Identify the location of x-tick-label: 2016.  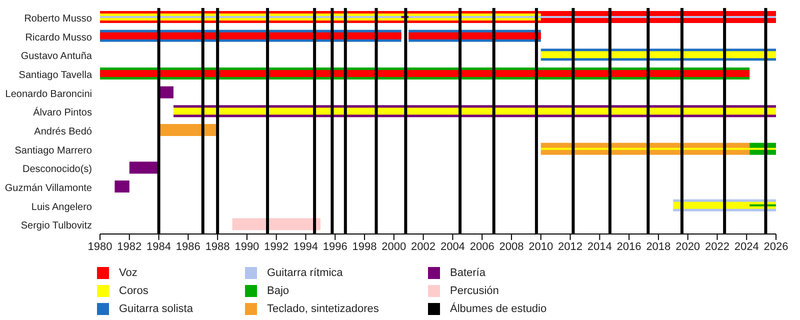
(629, 246).